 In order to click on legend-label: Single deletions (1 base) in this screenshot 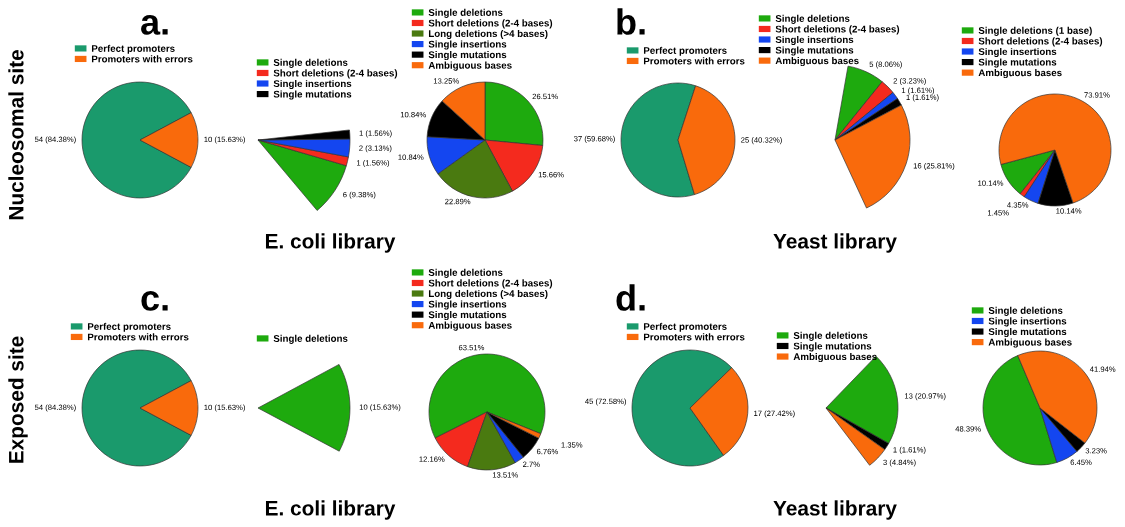, I will do `click(1035, 31)`.